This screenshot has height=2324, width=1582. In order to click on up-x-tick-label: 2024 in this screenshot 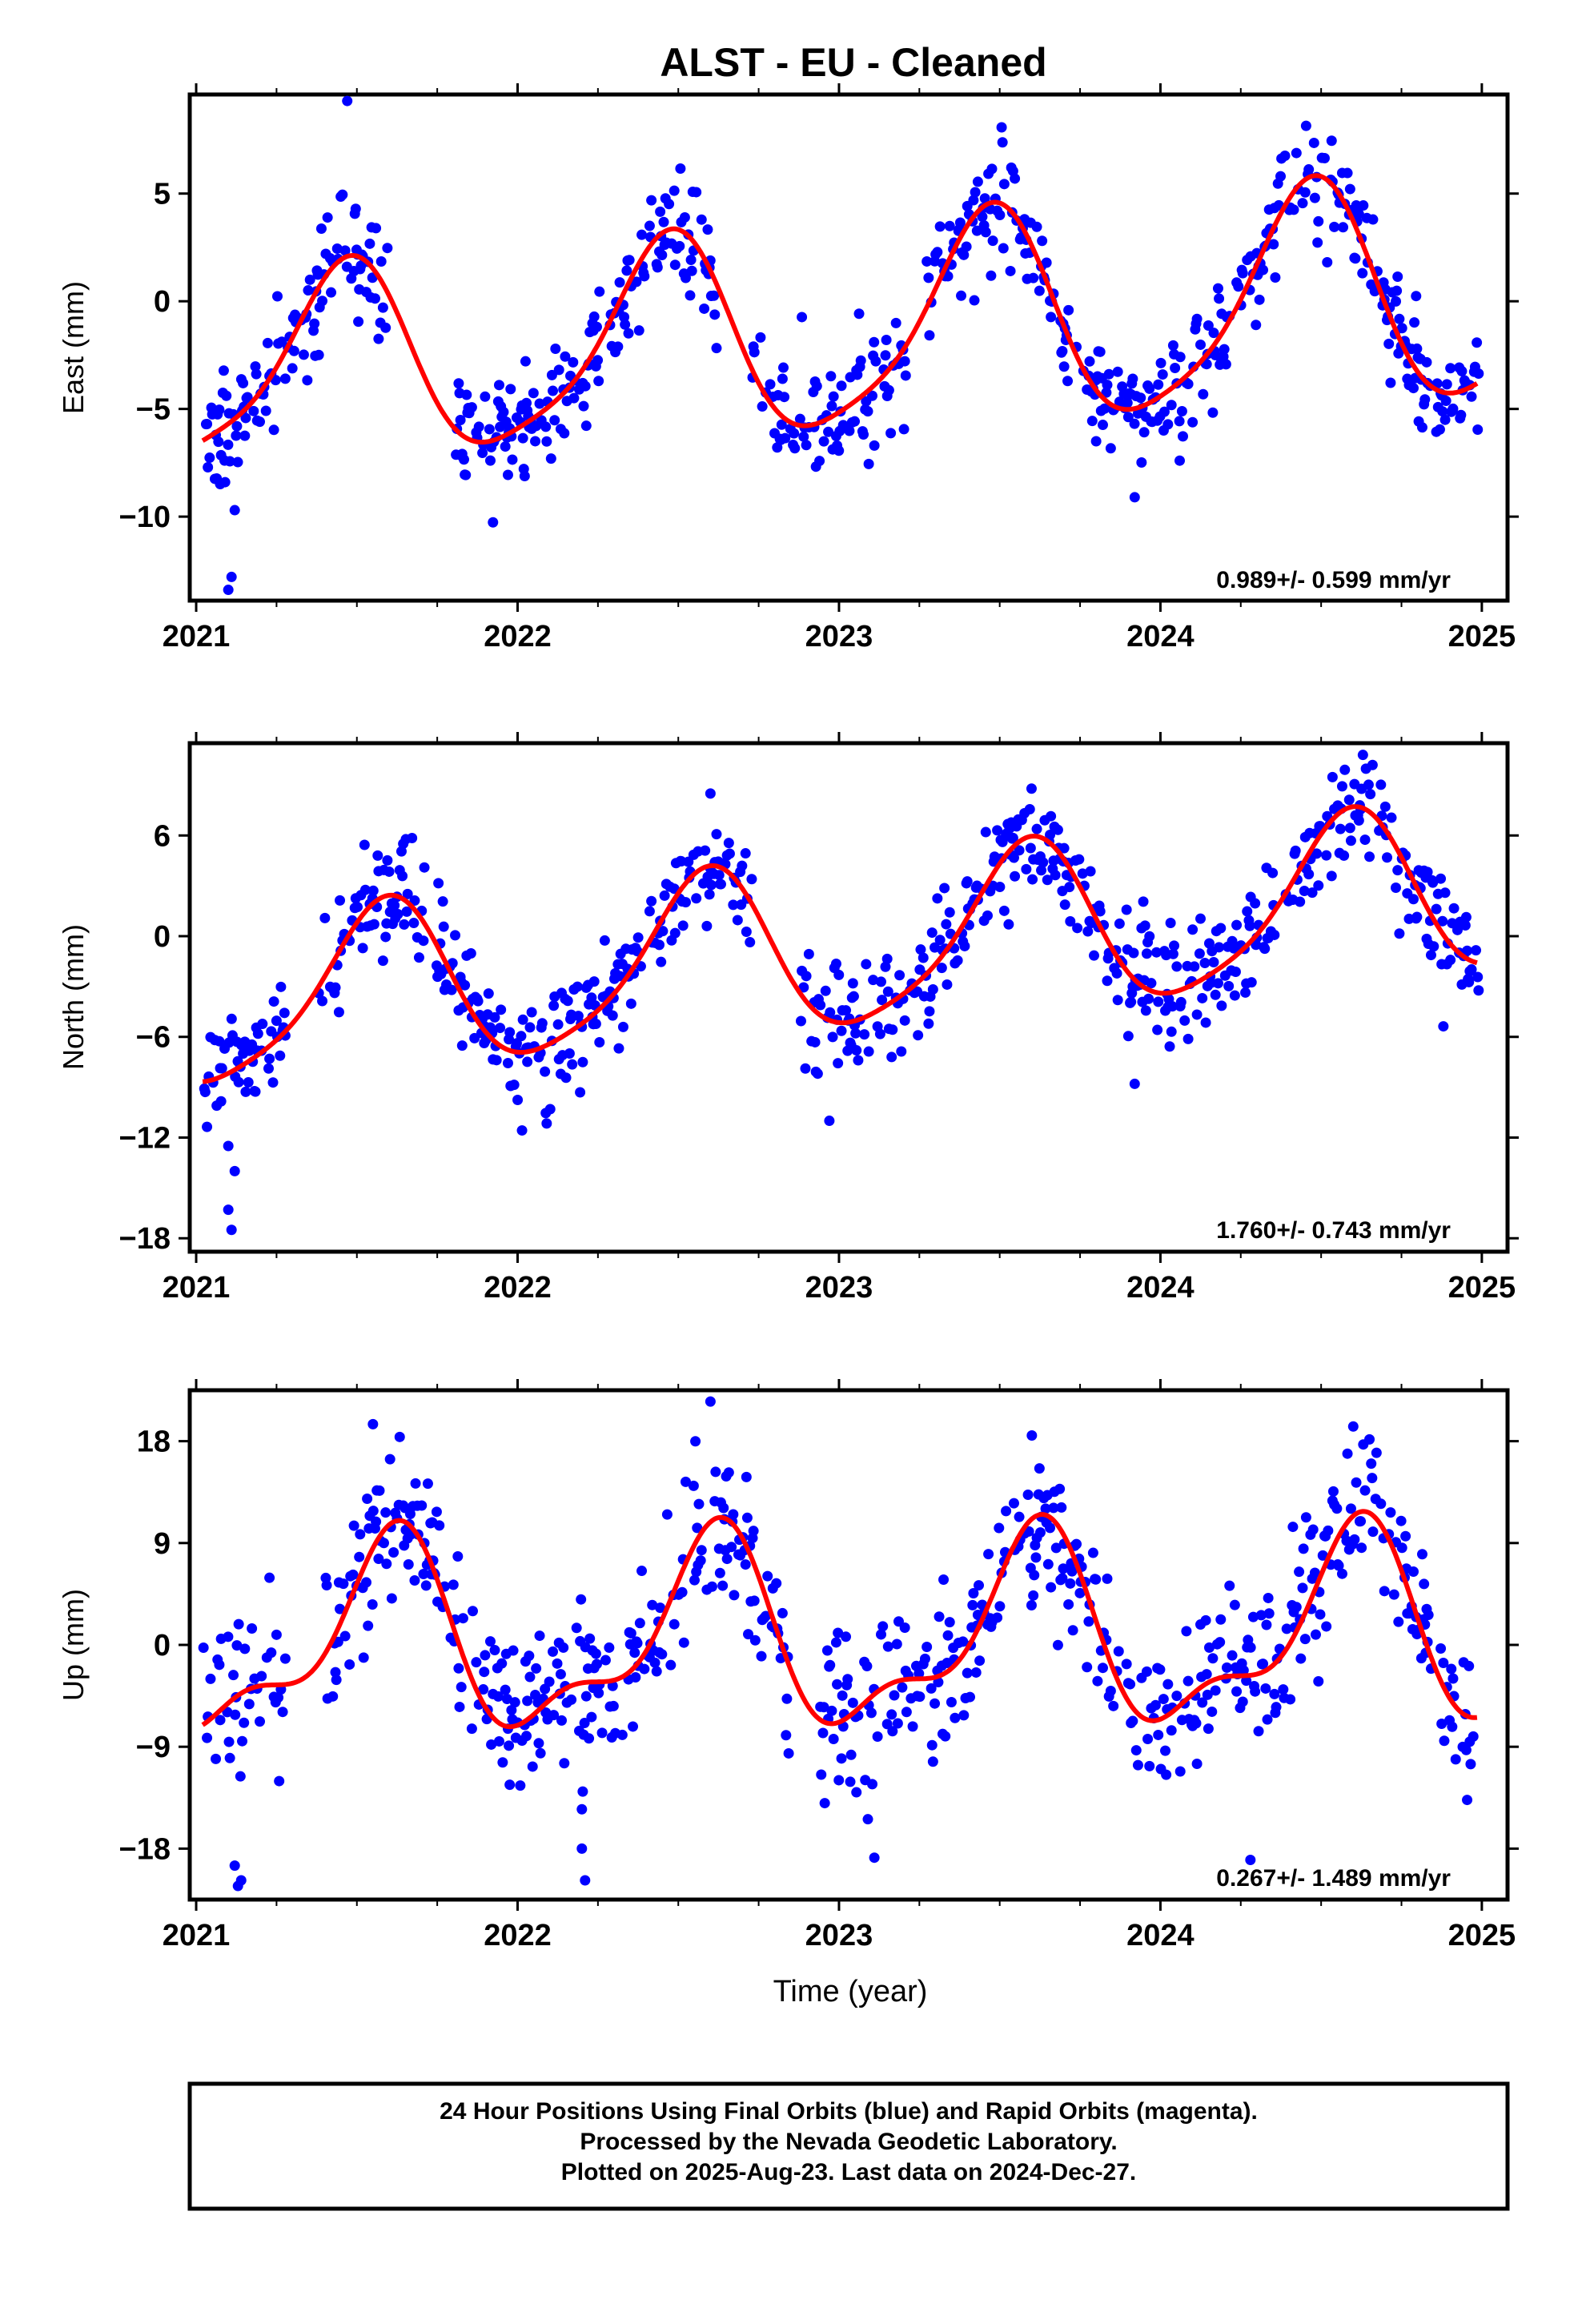, I will do `click(1161, 1936)`.